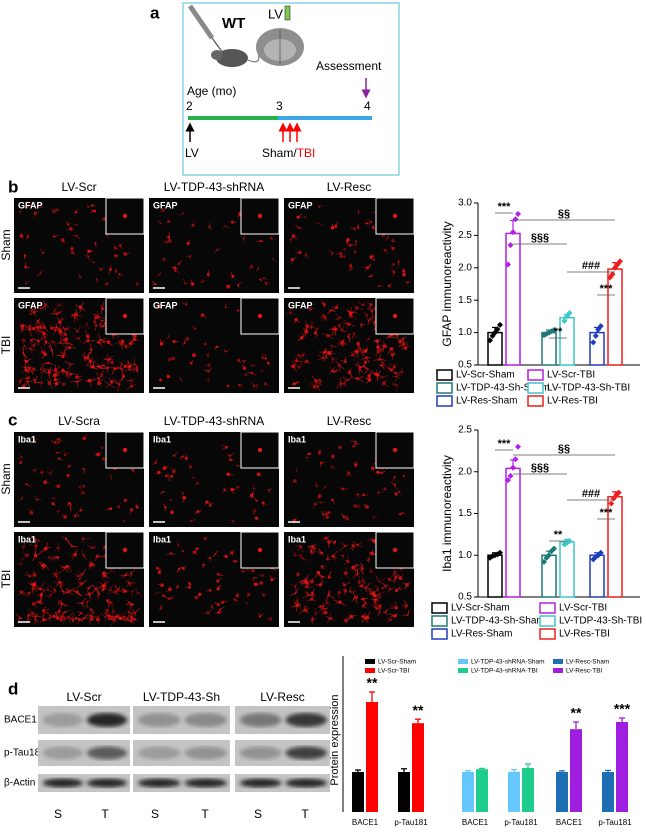 The height and width of the screenshot is (837, 646). I want to click on row-label: BACE1, so click(20, 720).